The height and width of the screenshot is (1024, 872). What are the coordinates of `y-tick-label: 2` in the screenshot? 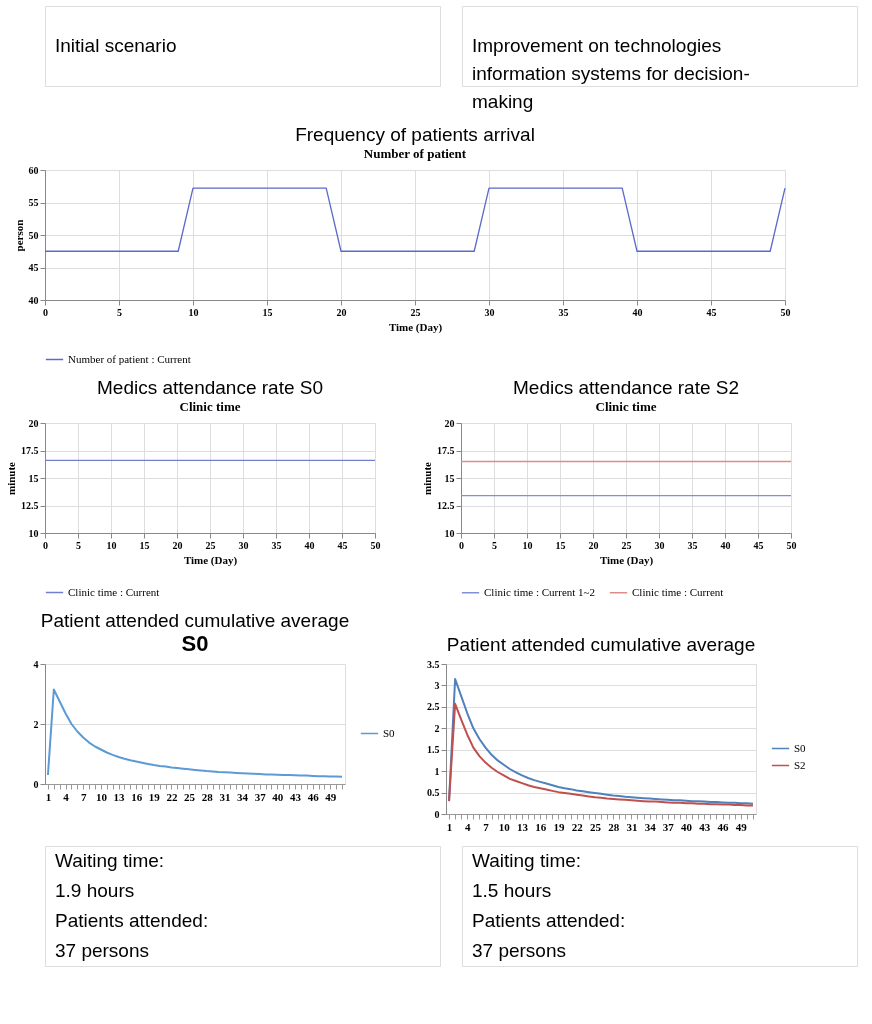 It's located at (437, 728).